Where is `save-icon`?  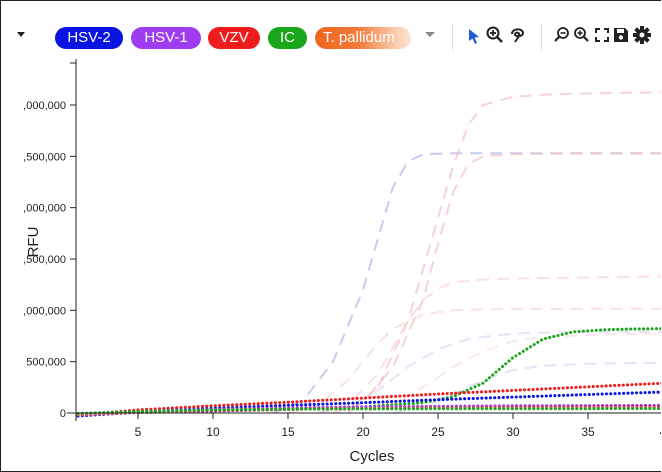
save-icon is located at coordinates (621, 35).